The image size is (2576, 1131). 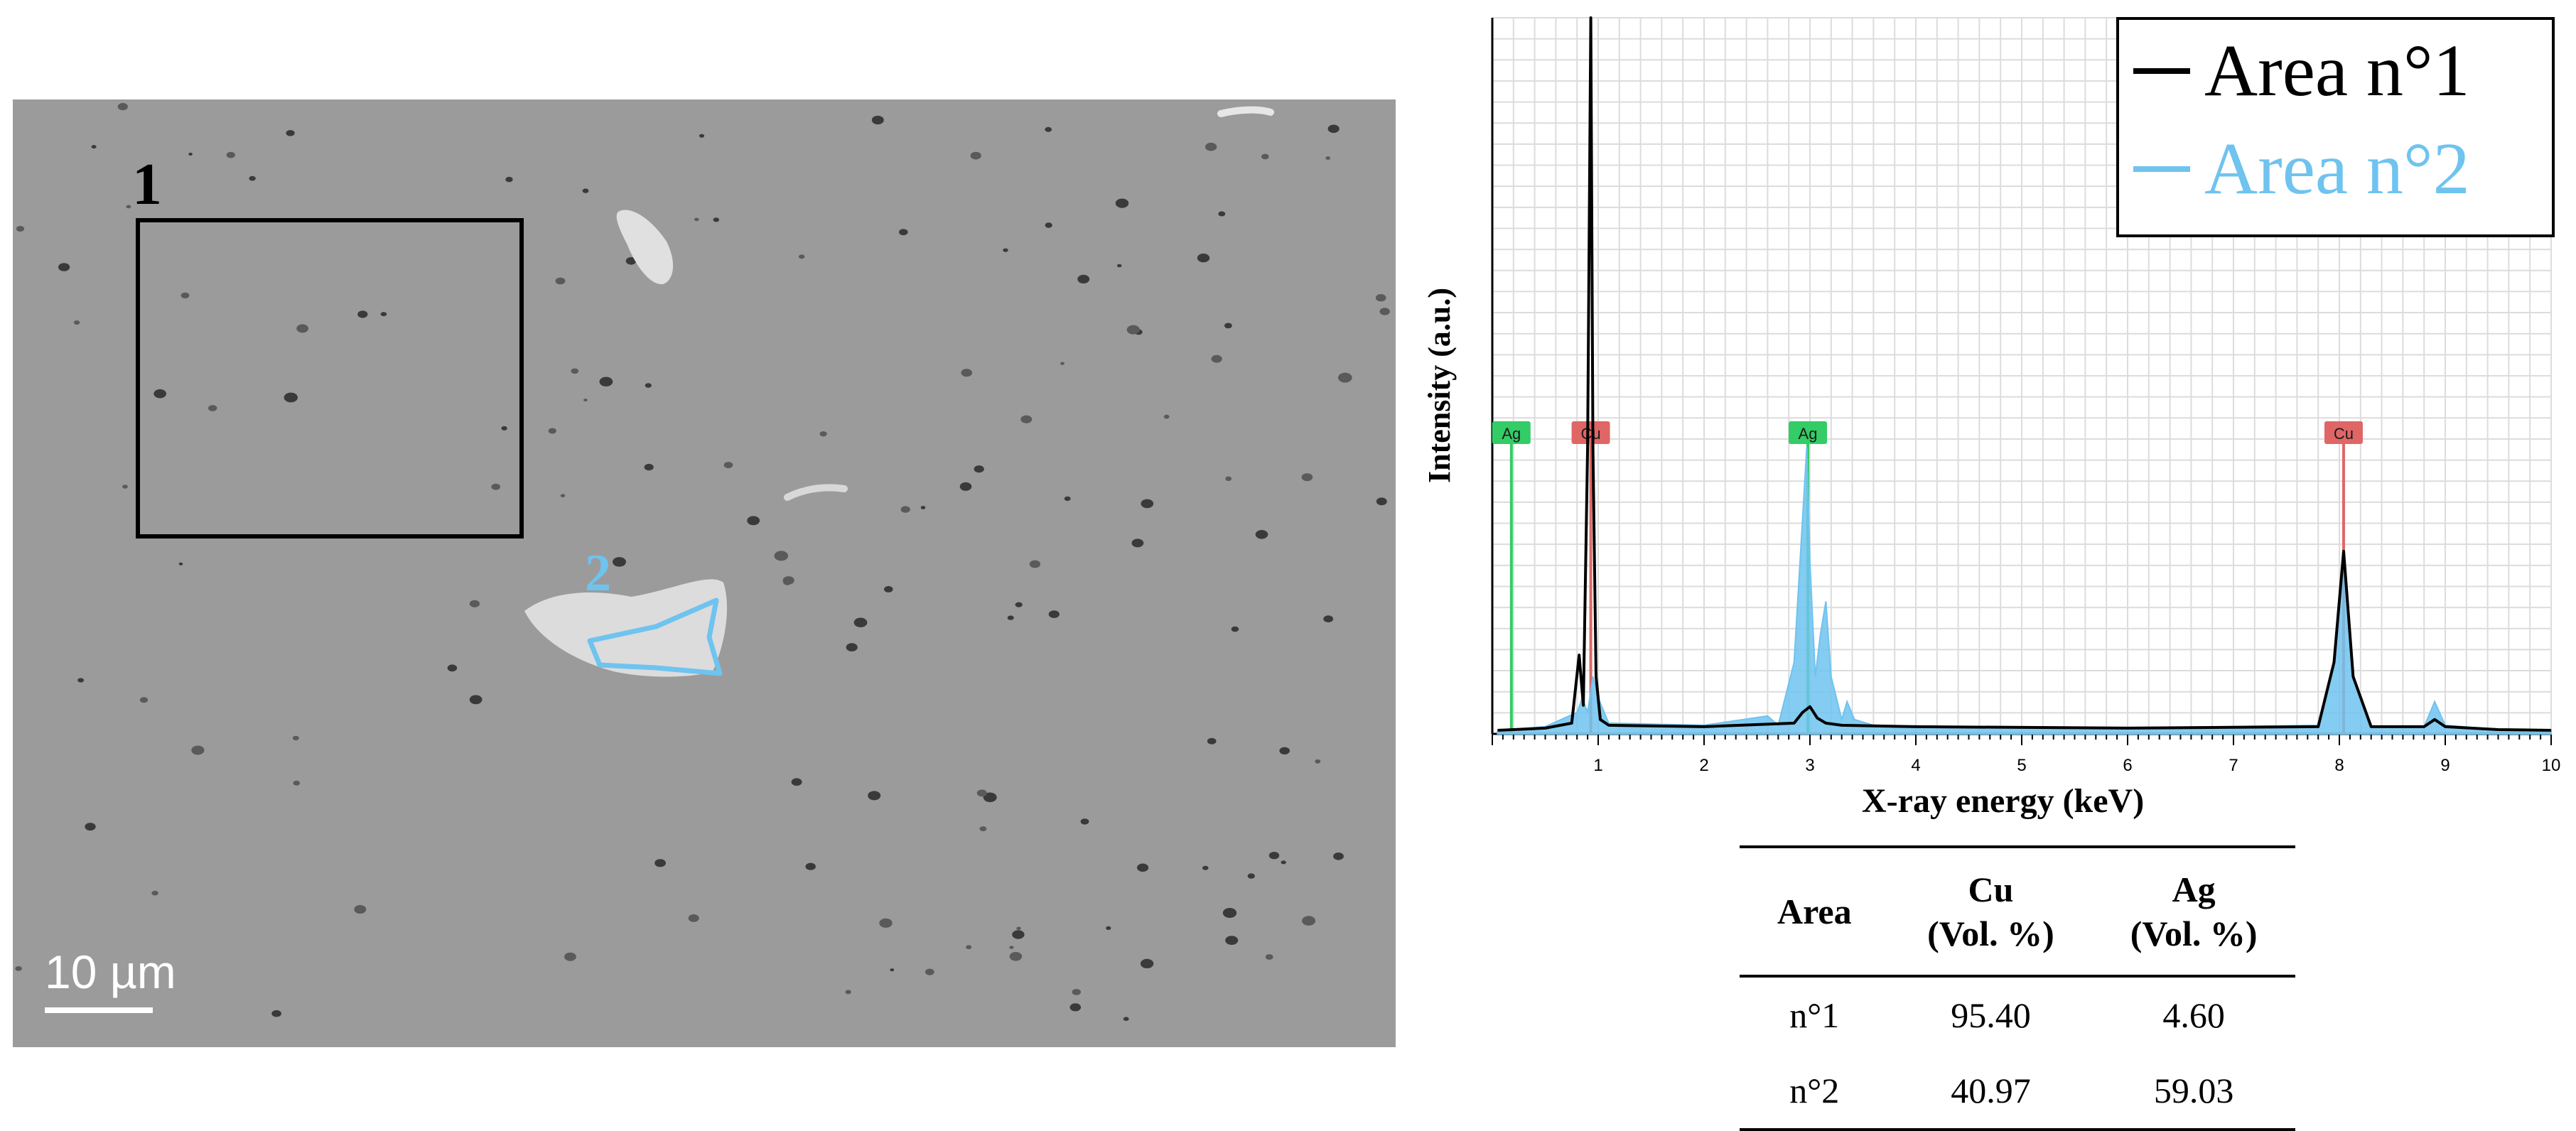 What do you see at coordinates (2339, 766) in the screenshot?
I see `x-tick-label: 8` at bounding box center [2339, 766].